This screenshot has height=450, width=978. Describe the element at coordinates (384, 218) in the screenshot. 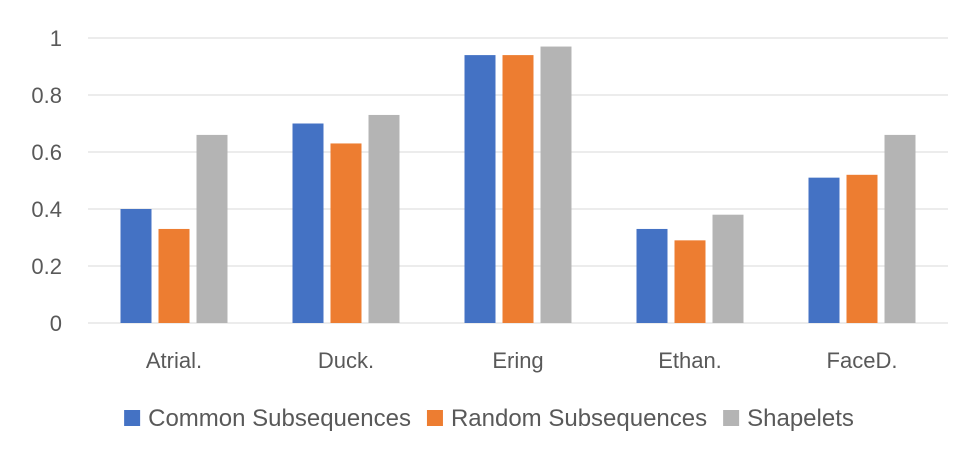

I see `bar-shapelets-duck` at that location.